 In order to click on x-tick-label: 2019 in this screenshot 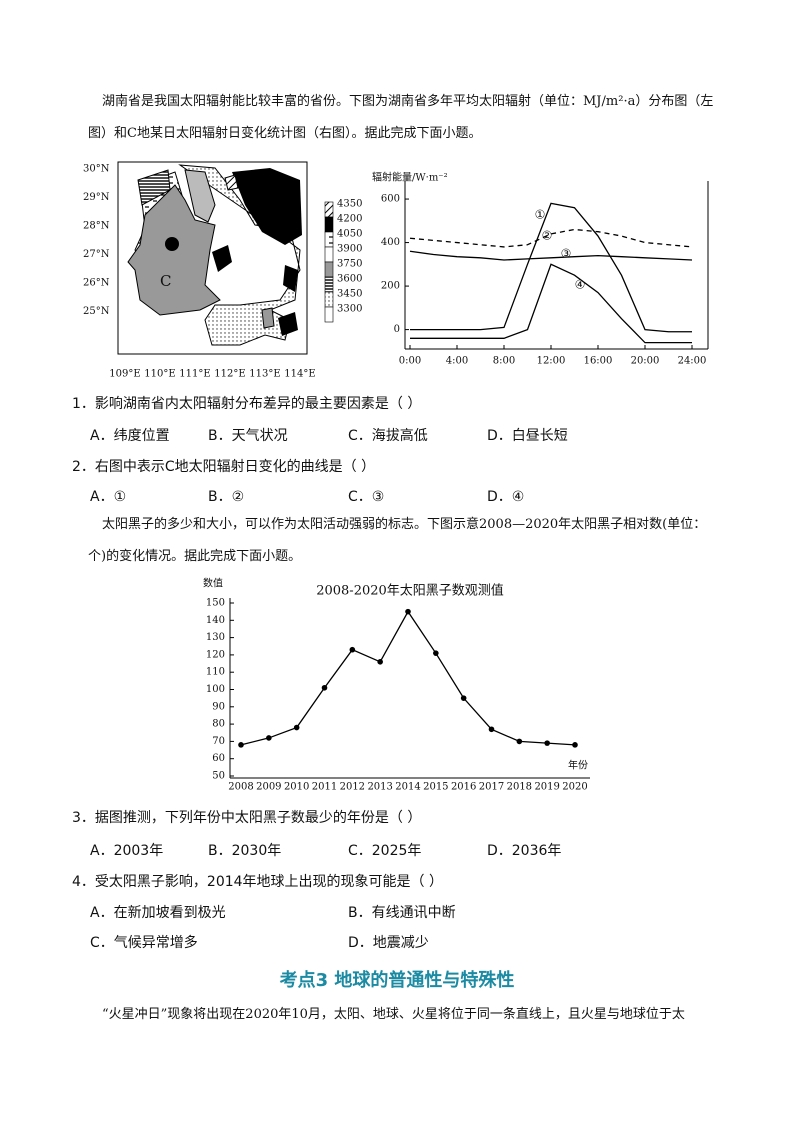, I will do `click(546, 787)`.